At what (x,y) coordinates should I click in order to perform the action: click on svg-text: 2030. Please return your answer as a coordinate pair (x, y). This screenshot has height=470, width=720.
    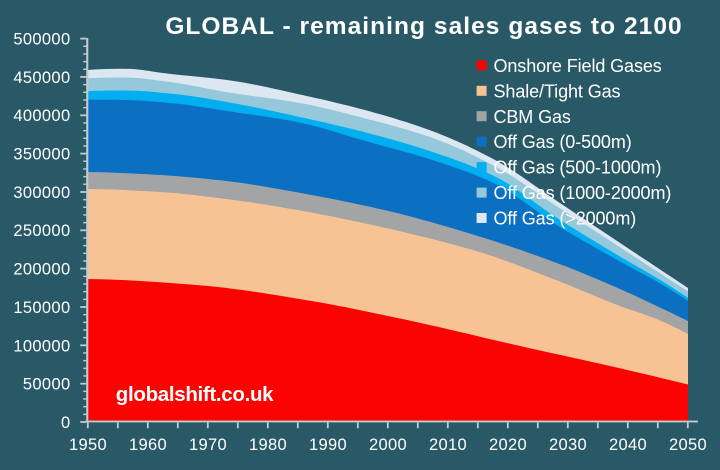
    Looking at the image, I should click on (568, 445).